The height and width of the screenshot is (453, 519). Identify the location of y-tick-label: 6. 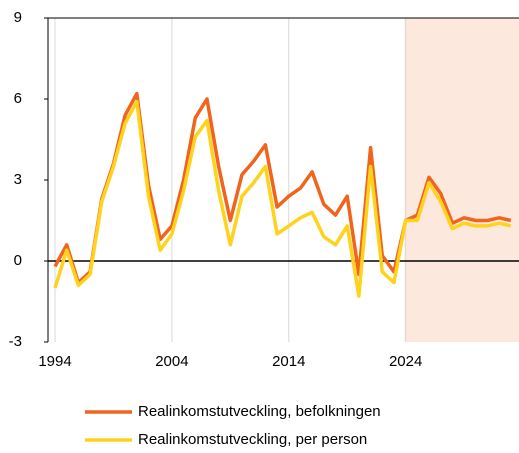
(18, 98).